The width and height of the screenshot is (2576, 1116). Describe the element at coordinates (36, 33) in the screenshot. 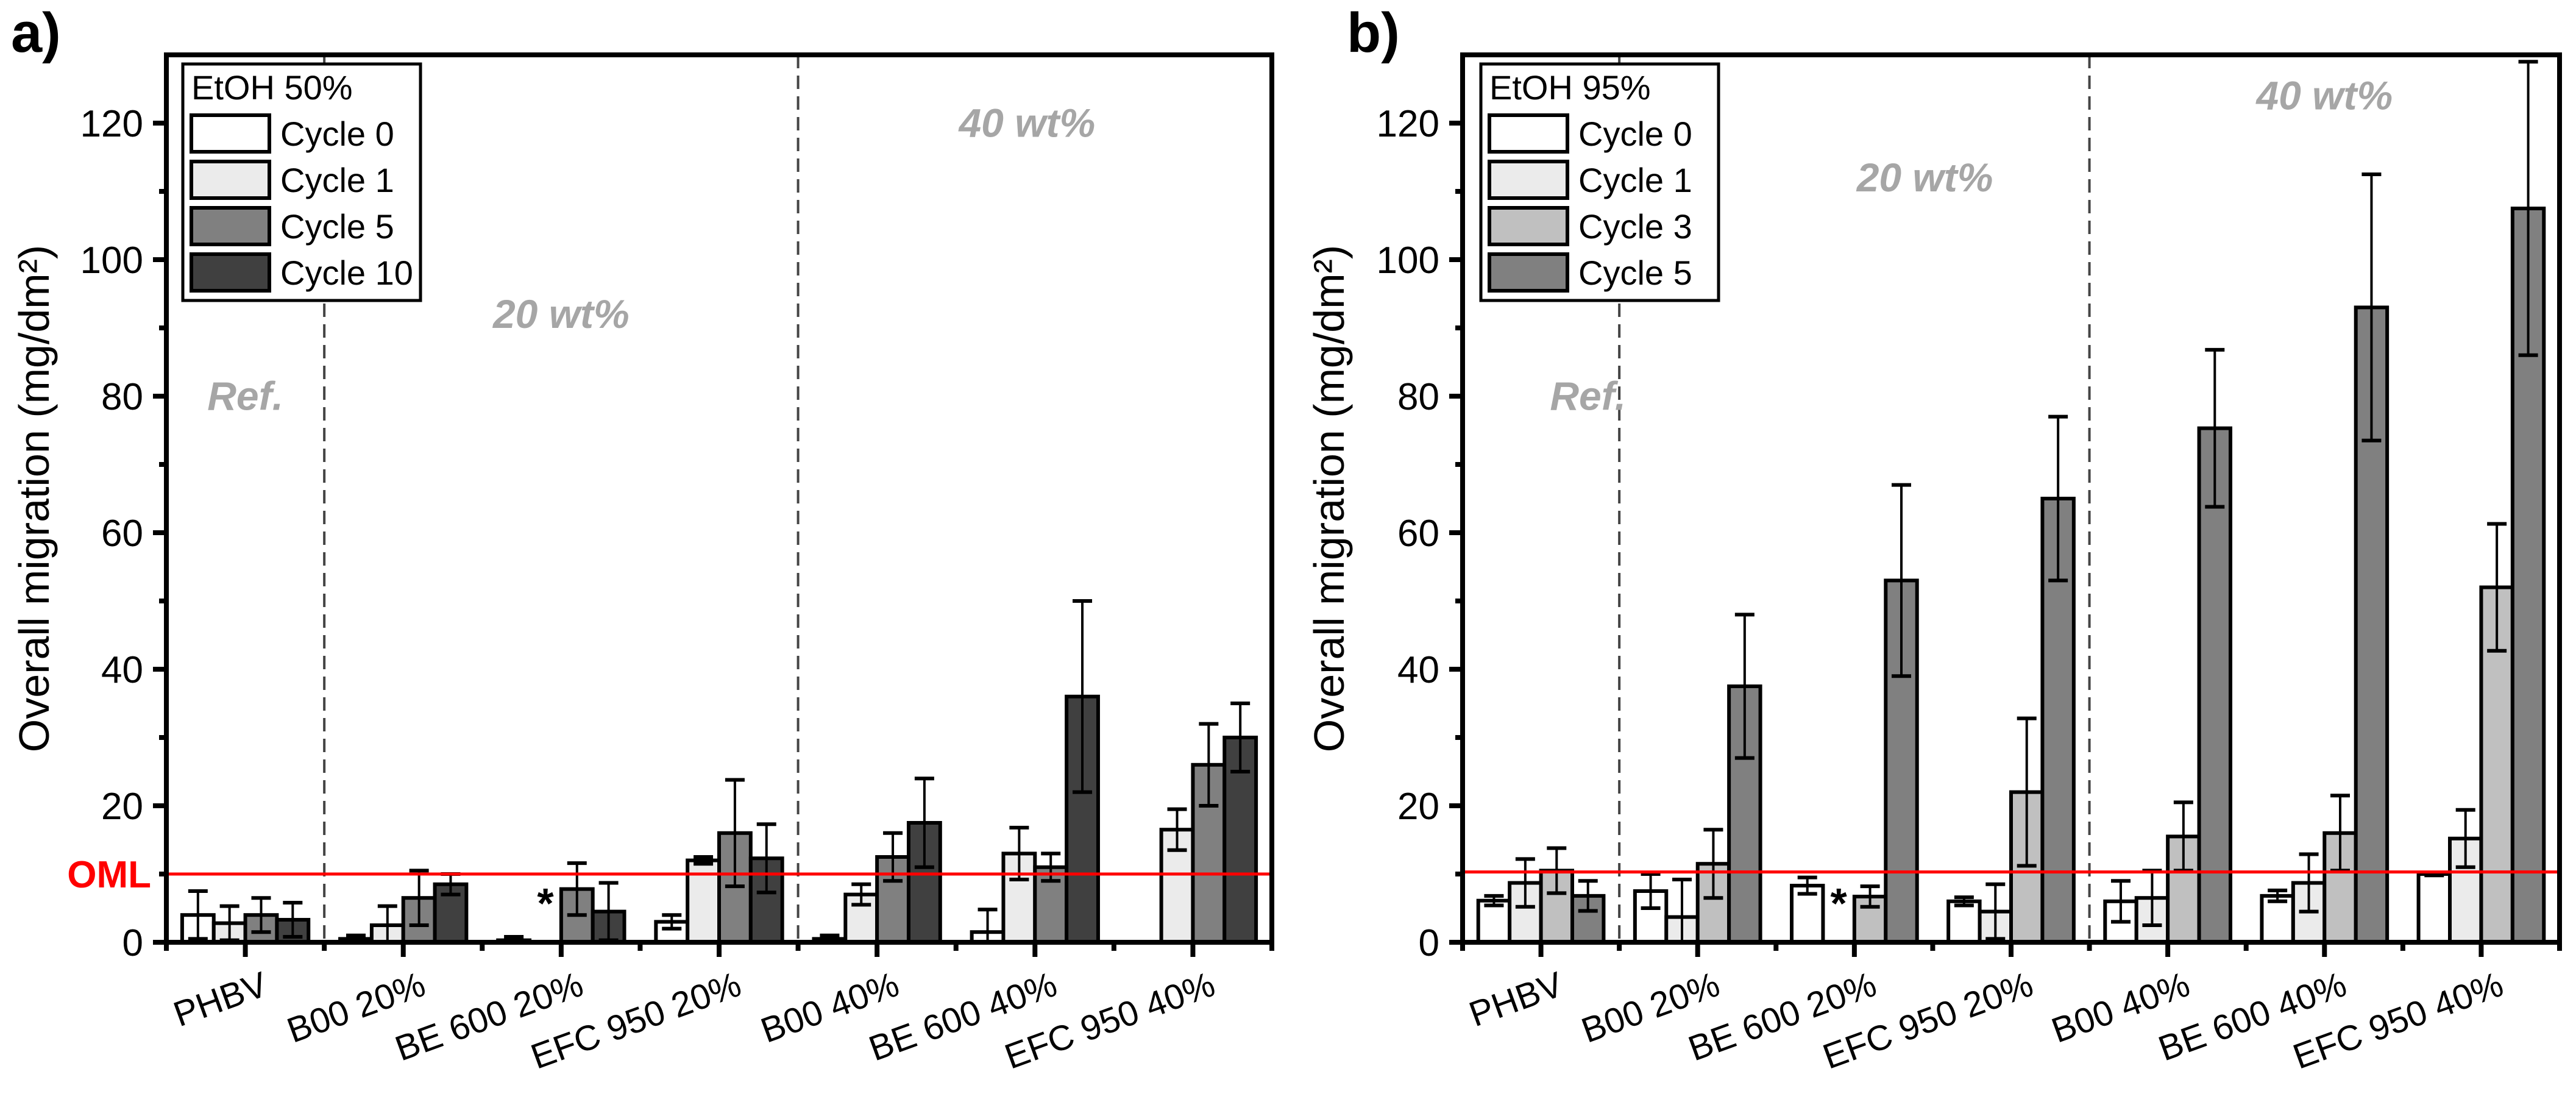

I see `panel-label: a)` at that location.